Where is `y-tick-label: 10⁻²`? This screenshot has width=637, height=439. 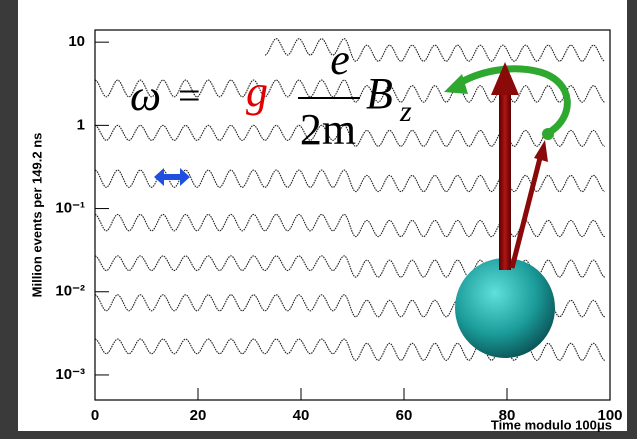
y-tick-label: 10⁻² is located at coordinates (70, 291).